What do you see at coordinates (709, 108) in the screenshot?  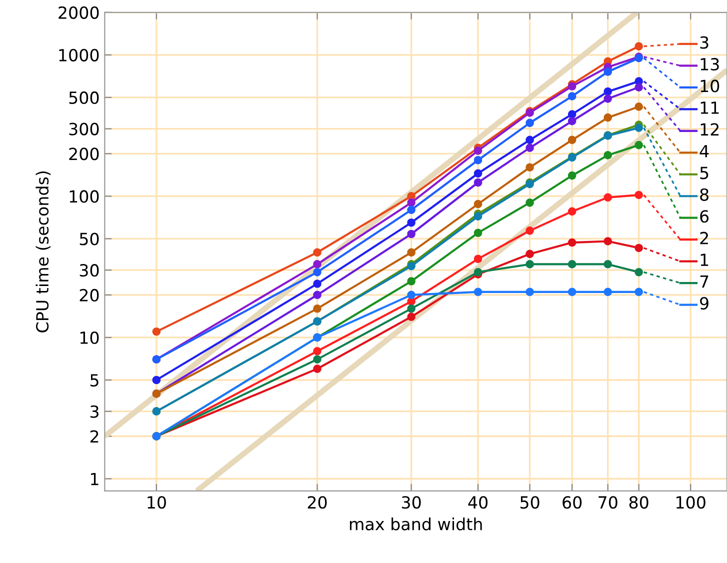 I see `legend-label: 11` at bounding box center [709, 108].